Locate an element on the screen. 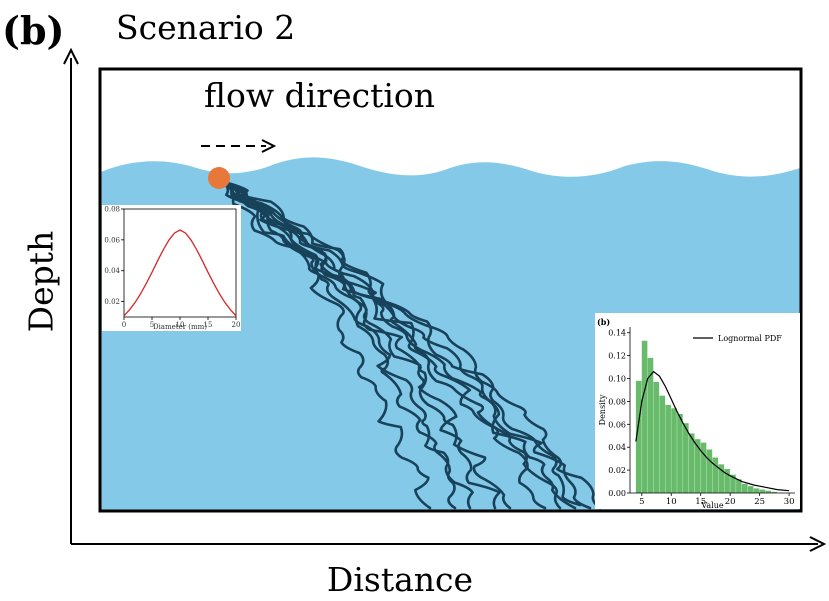  y-axis-arrowhead is located at coordinates (71, 56).